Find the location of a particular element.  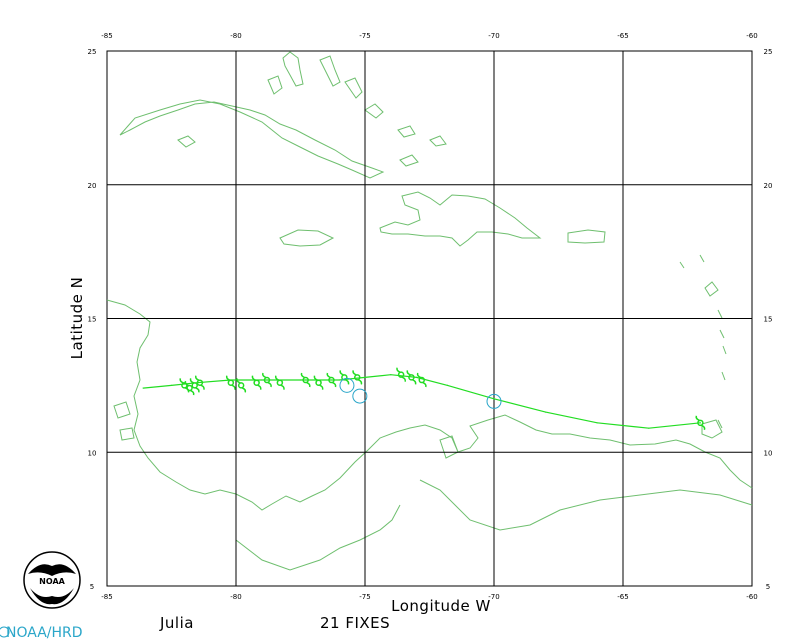

storm-name: Julia is located at coordinates (176, 623).